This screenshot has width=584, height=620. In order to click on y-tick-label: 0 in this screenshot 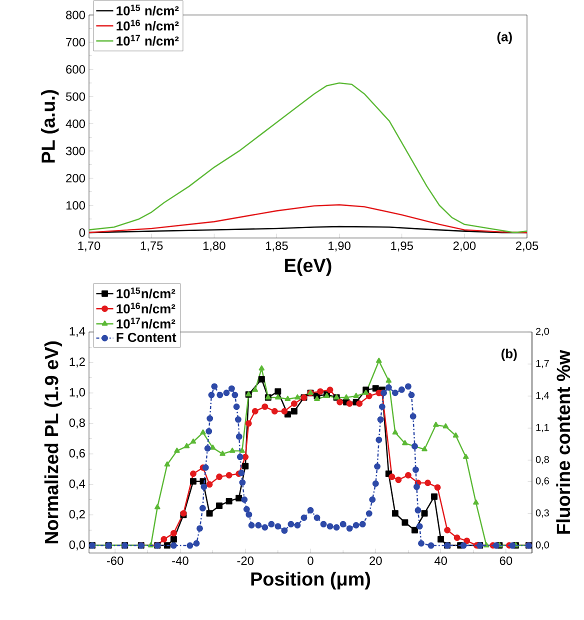, I will do `click(82, 232)`.